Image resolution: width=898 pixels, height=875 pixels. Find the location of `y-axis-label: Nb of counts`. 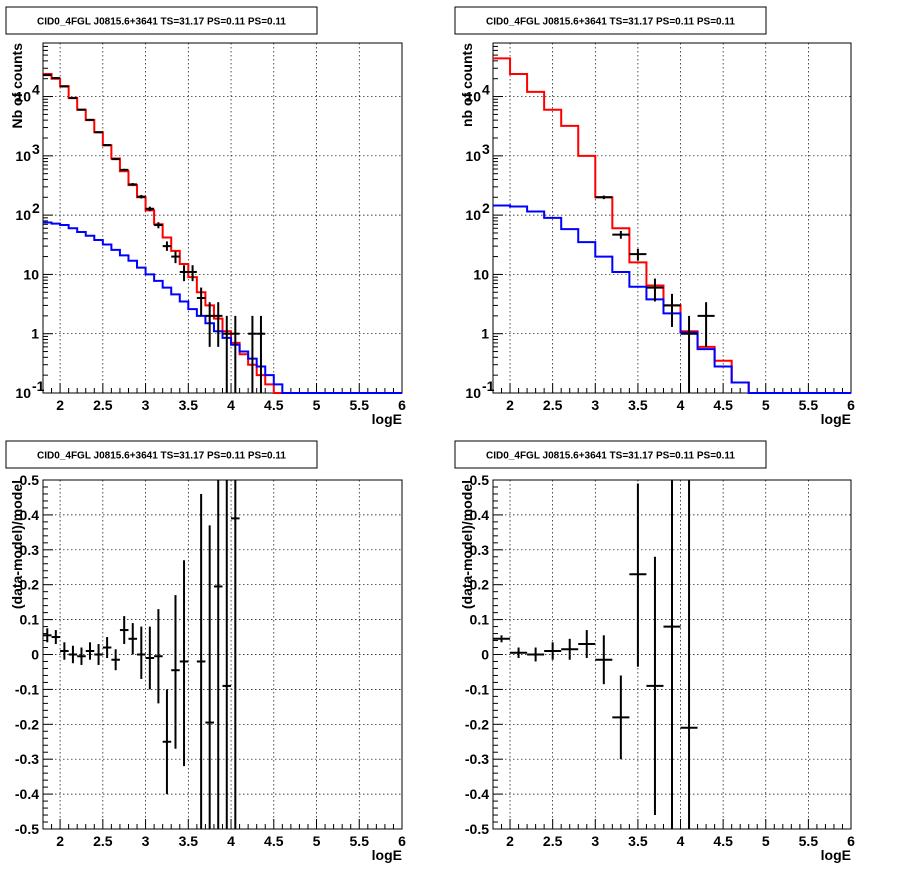

y-axis-label: Nb of counts is located at coordinates (17, 86).